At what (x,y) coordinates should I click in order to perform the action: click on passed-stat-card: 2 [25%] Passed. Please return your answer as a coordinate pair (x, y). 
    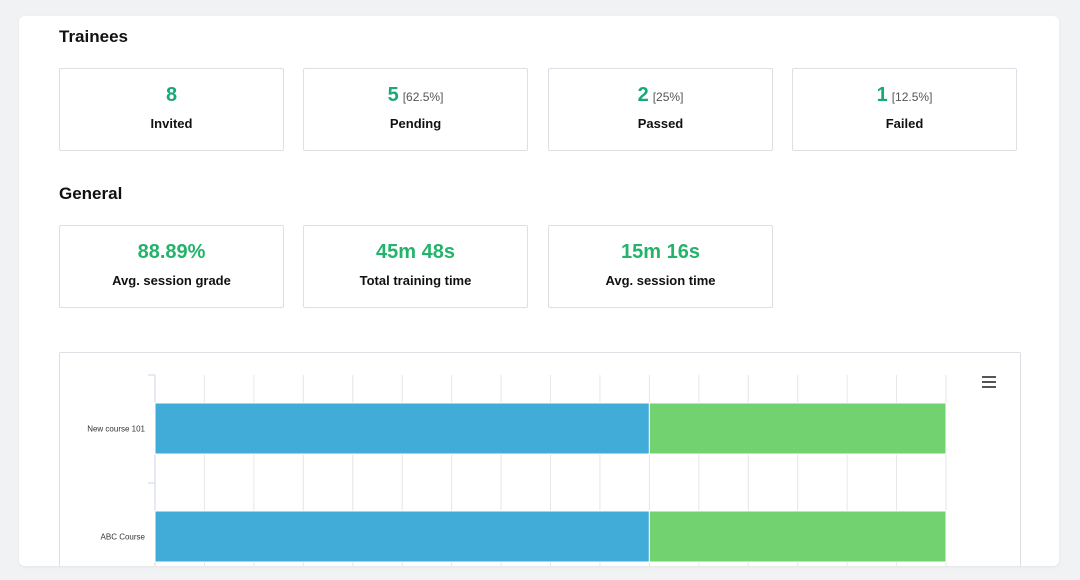
    Looking at the image, I should click on (660, 109).